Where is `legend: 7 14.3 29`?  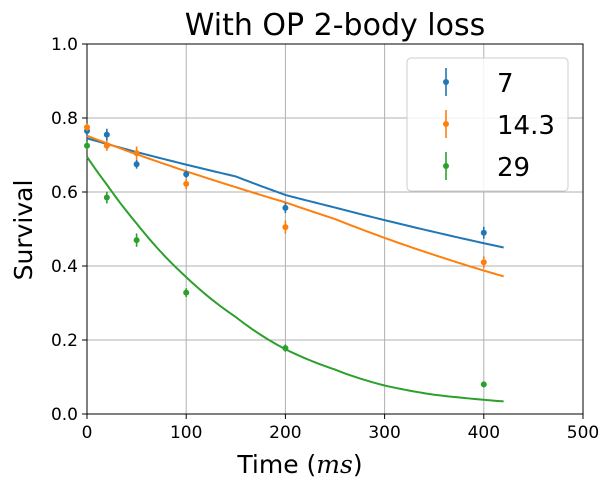
legend: 7 14.3 29 is located at coordinates (487, 124).